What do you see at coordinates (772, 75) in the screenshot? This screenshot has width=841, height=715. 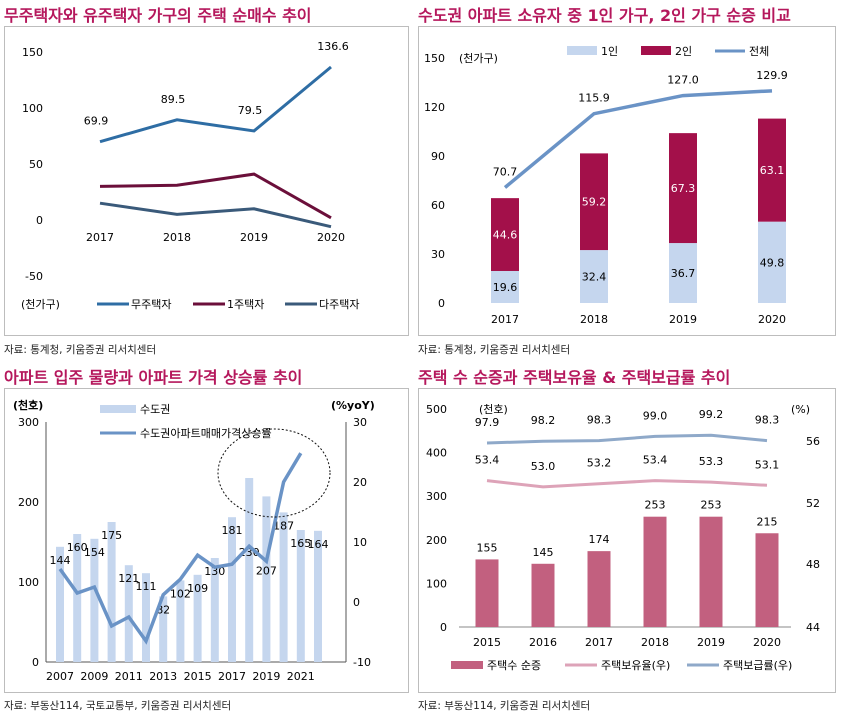 I see `data-label: 129.9` at bounding box center [772, 75].